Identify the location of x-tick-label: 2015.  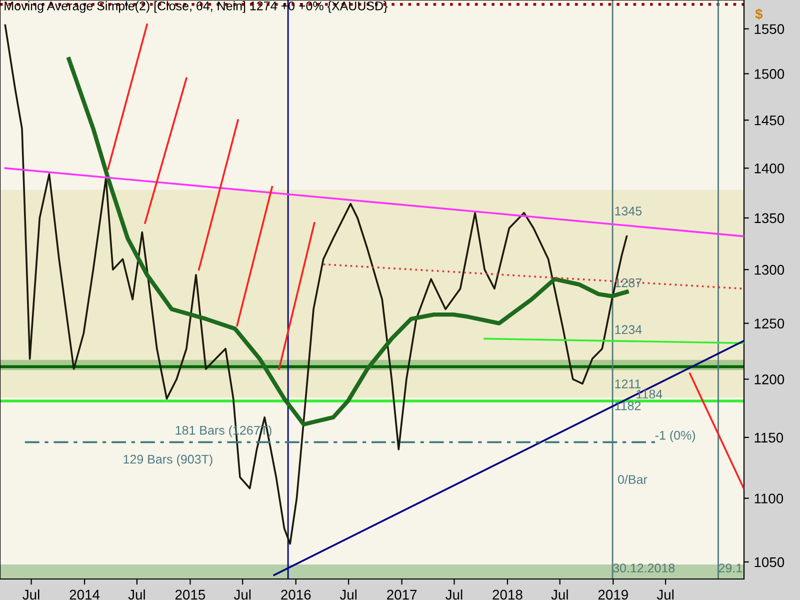
(190, 595).